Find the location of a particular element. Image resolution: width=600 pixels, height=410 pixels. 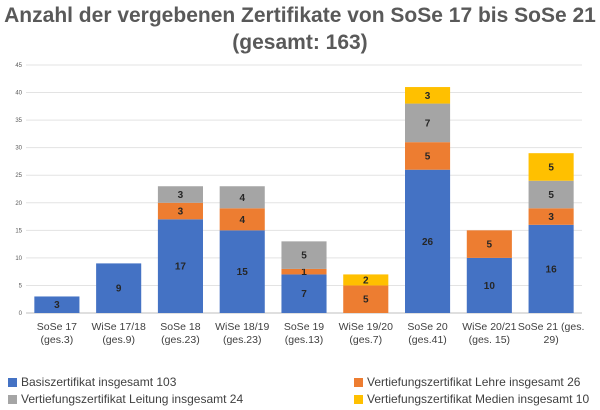

legend-swatch-leitung is located at coordinates (12, 399).